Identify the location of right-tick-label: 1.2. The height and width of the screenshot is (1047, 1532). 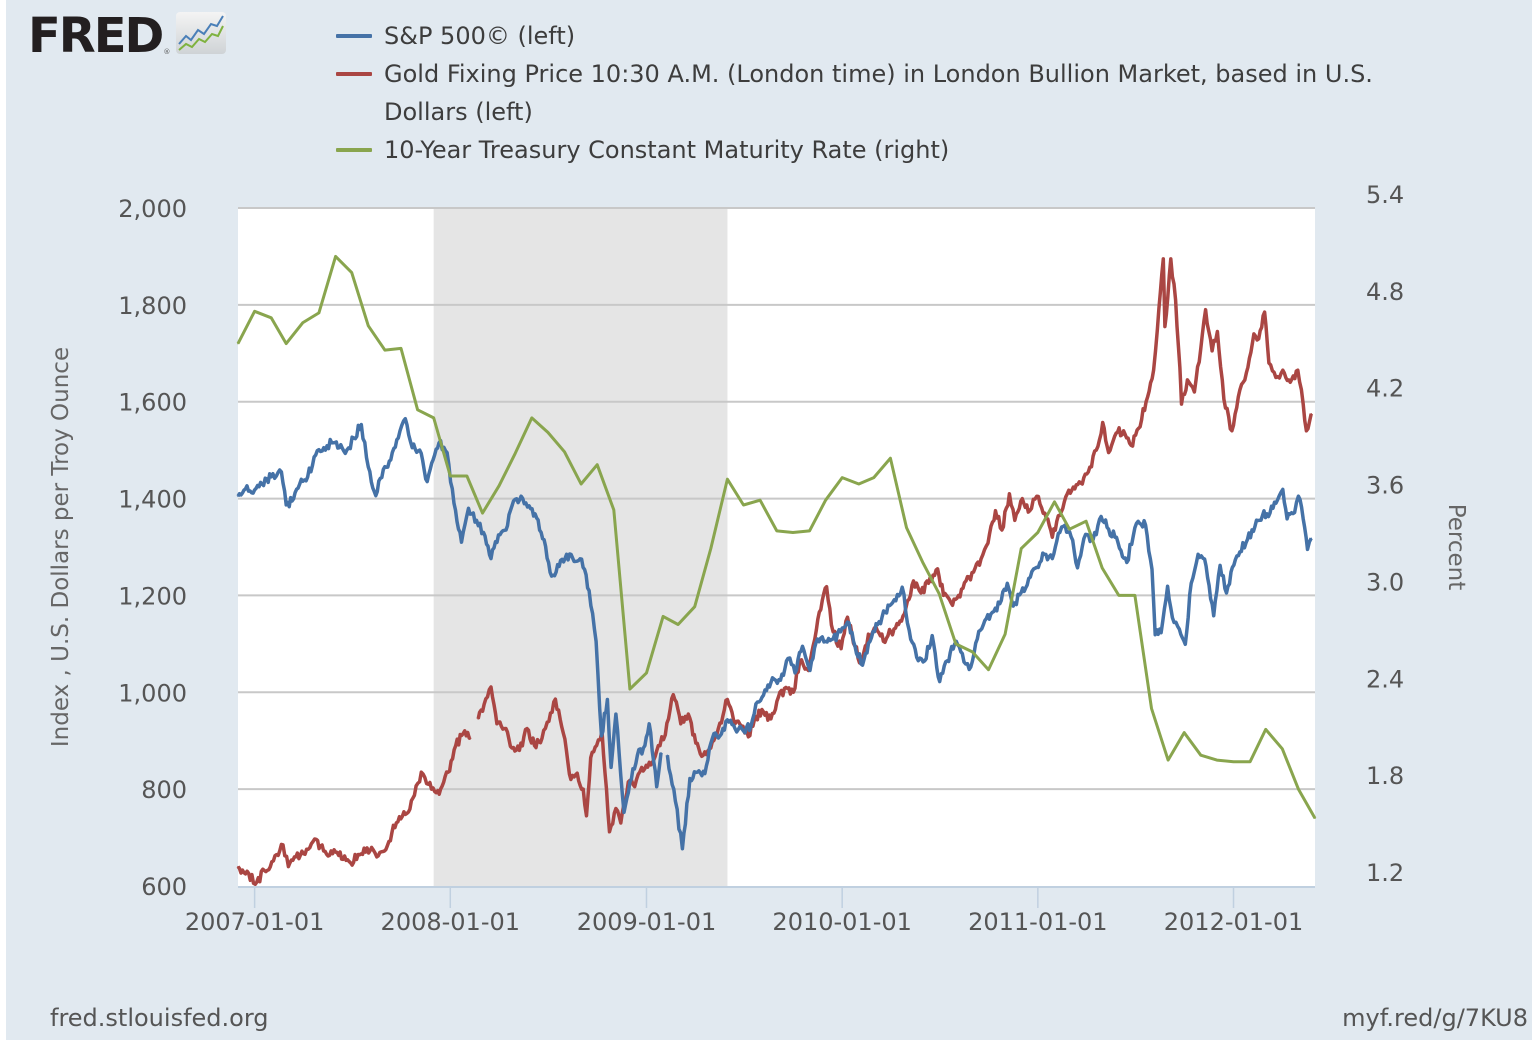
(1385, 873).